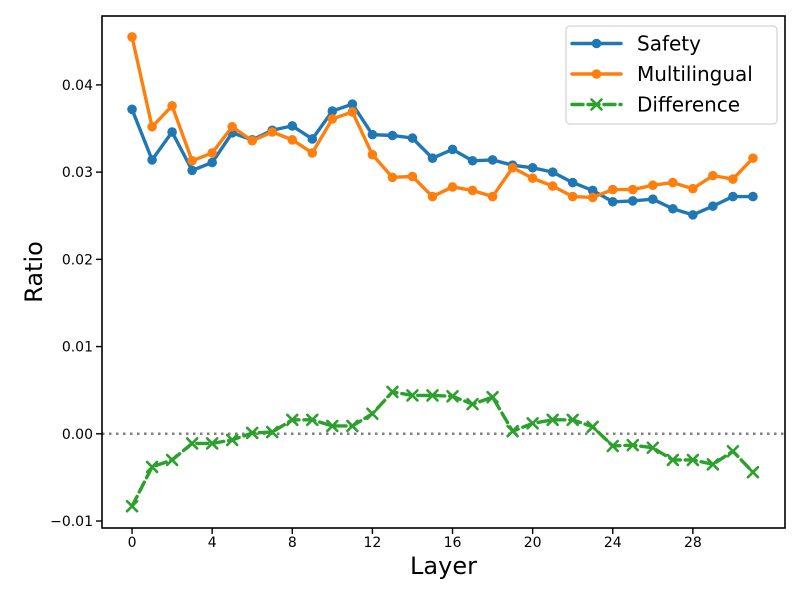  What do you see at coordinates (443, 566) in the screenshot?
I see `x-axis-label: Layer` at bounding box center [443, 566].